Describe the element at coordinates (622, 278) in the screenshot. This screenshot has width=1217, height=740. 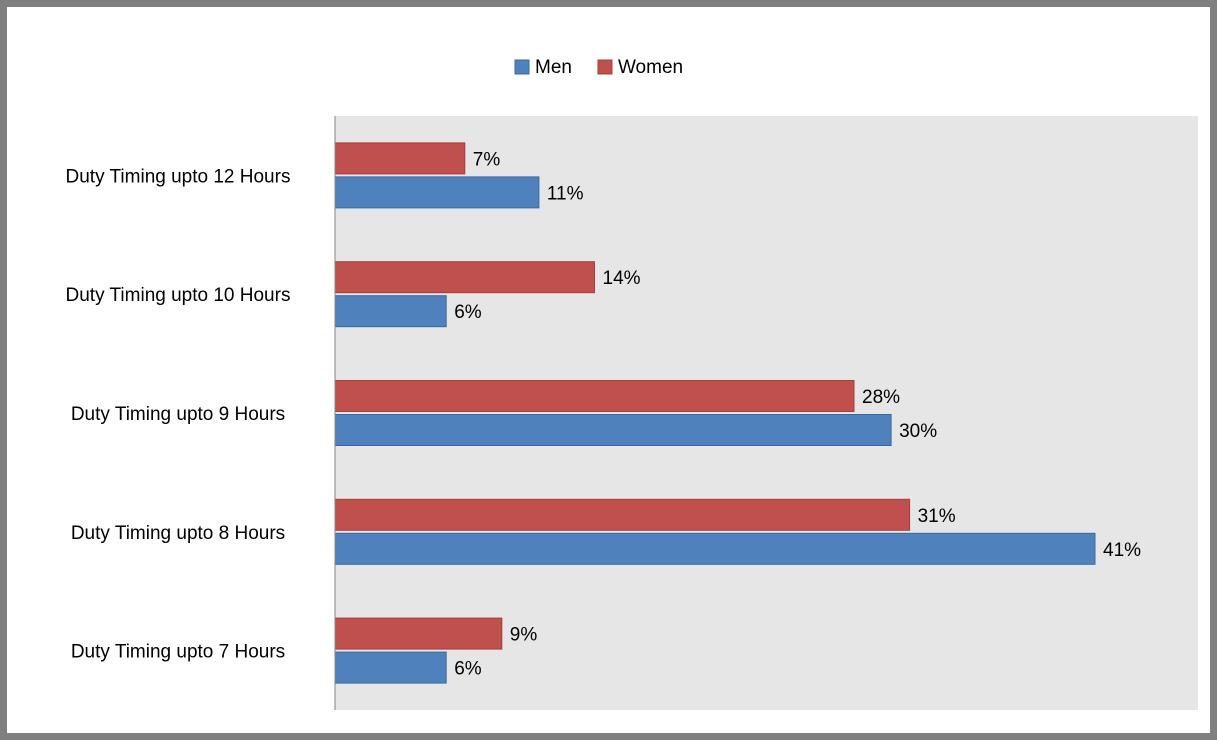
I see `data-label-women-duty-timing-upto-10-hours: 14%` at that location.